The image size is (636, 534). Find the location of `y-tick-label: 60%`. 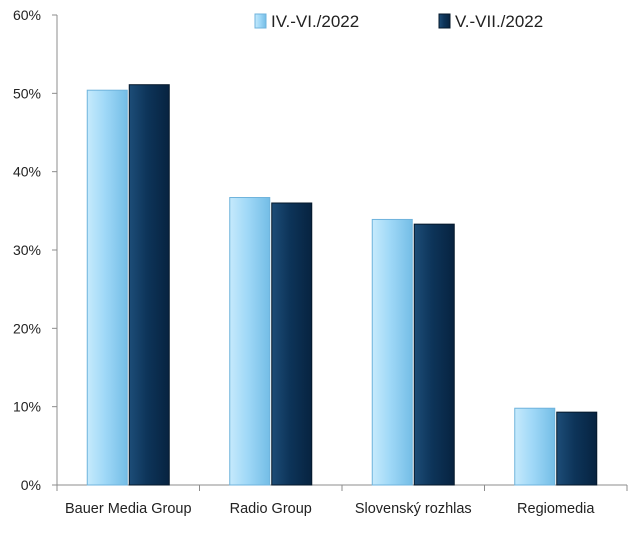

y-tick-label: 60% is located at coordinates (27, 15).